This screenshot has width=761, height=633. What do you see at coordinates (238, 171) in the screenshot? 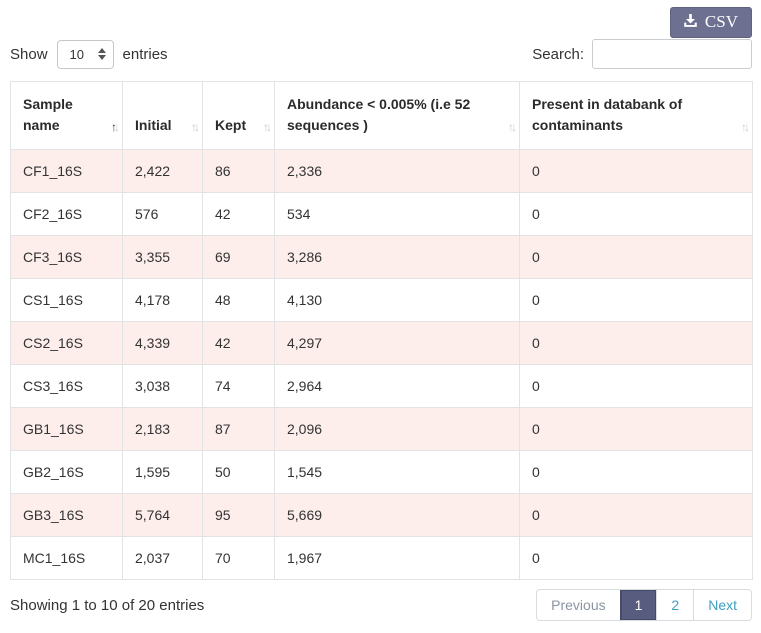
I see `cell: 86` at bounding box center [238, 171].